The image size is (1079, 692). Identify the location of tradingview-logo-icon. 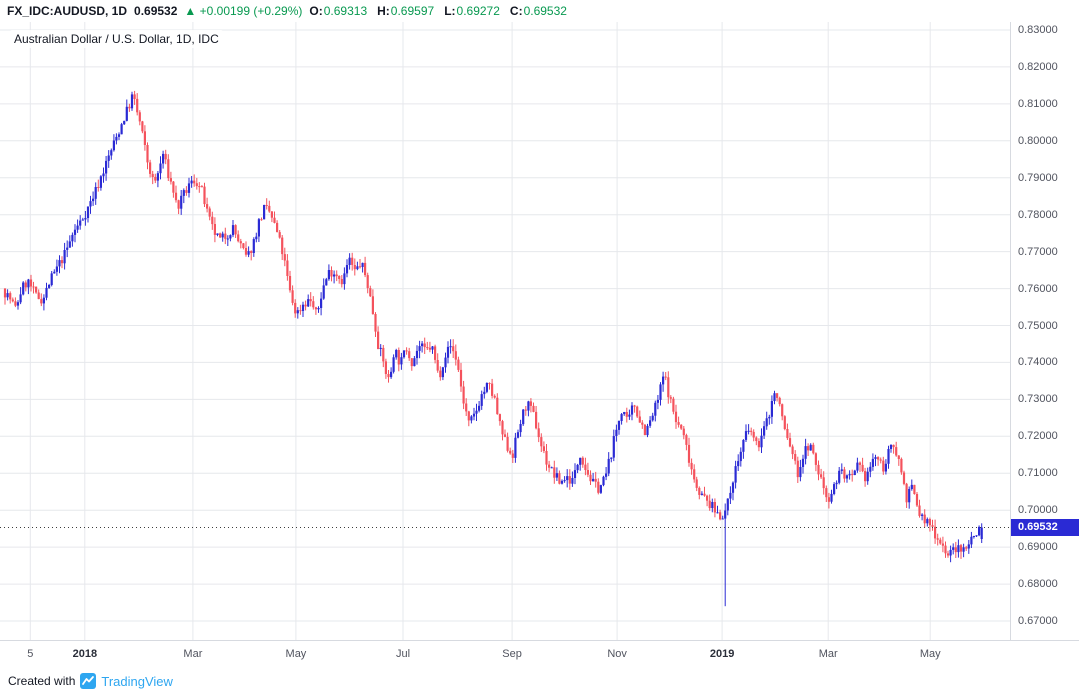
(88, 681).